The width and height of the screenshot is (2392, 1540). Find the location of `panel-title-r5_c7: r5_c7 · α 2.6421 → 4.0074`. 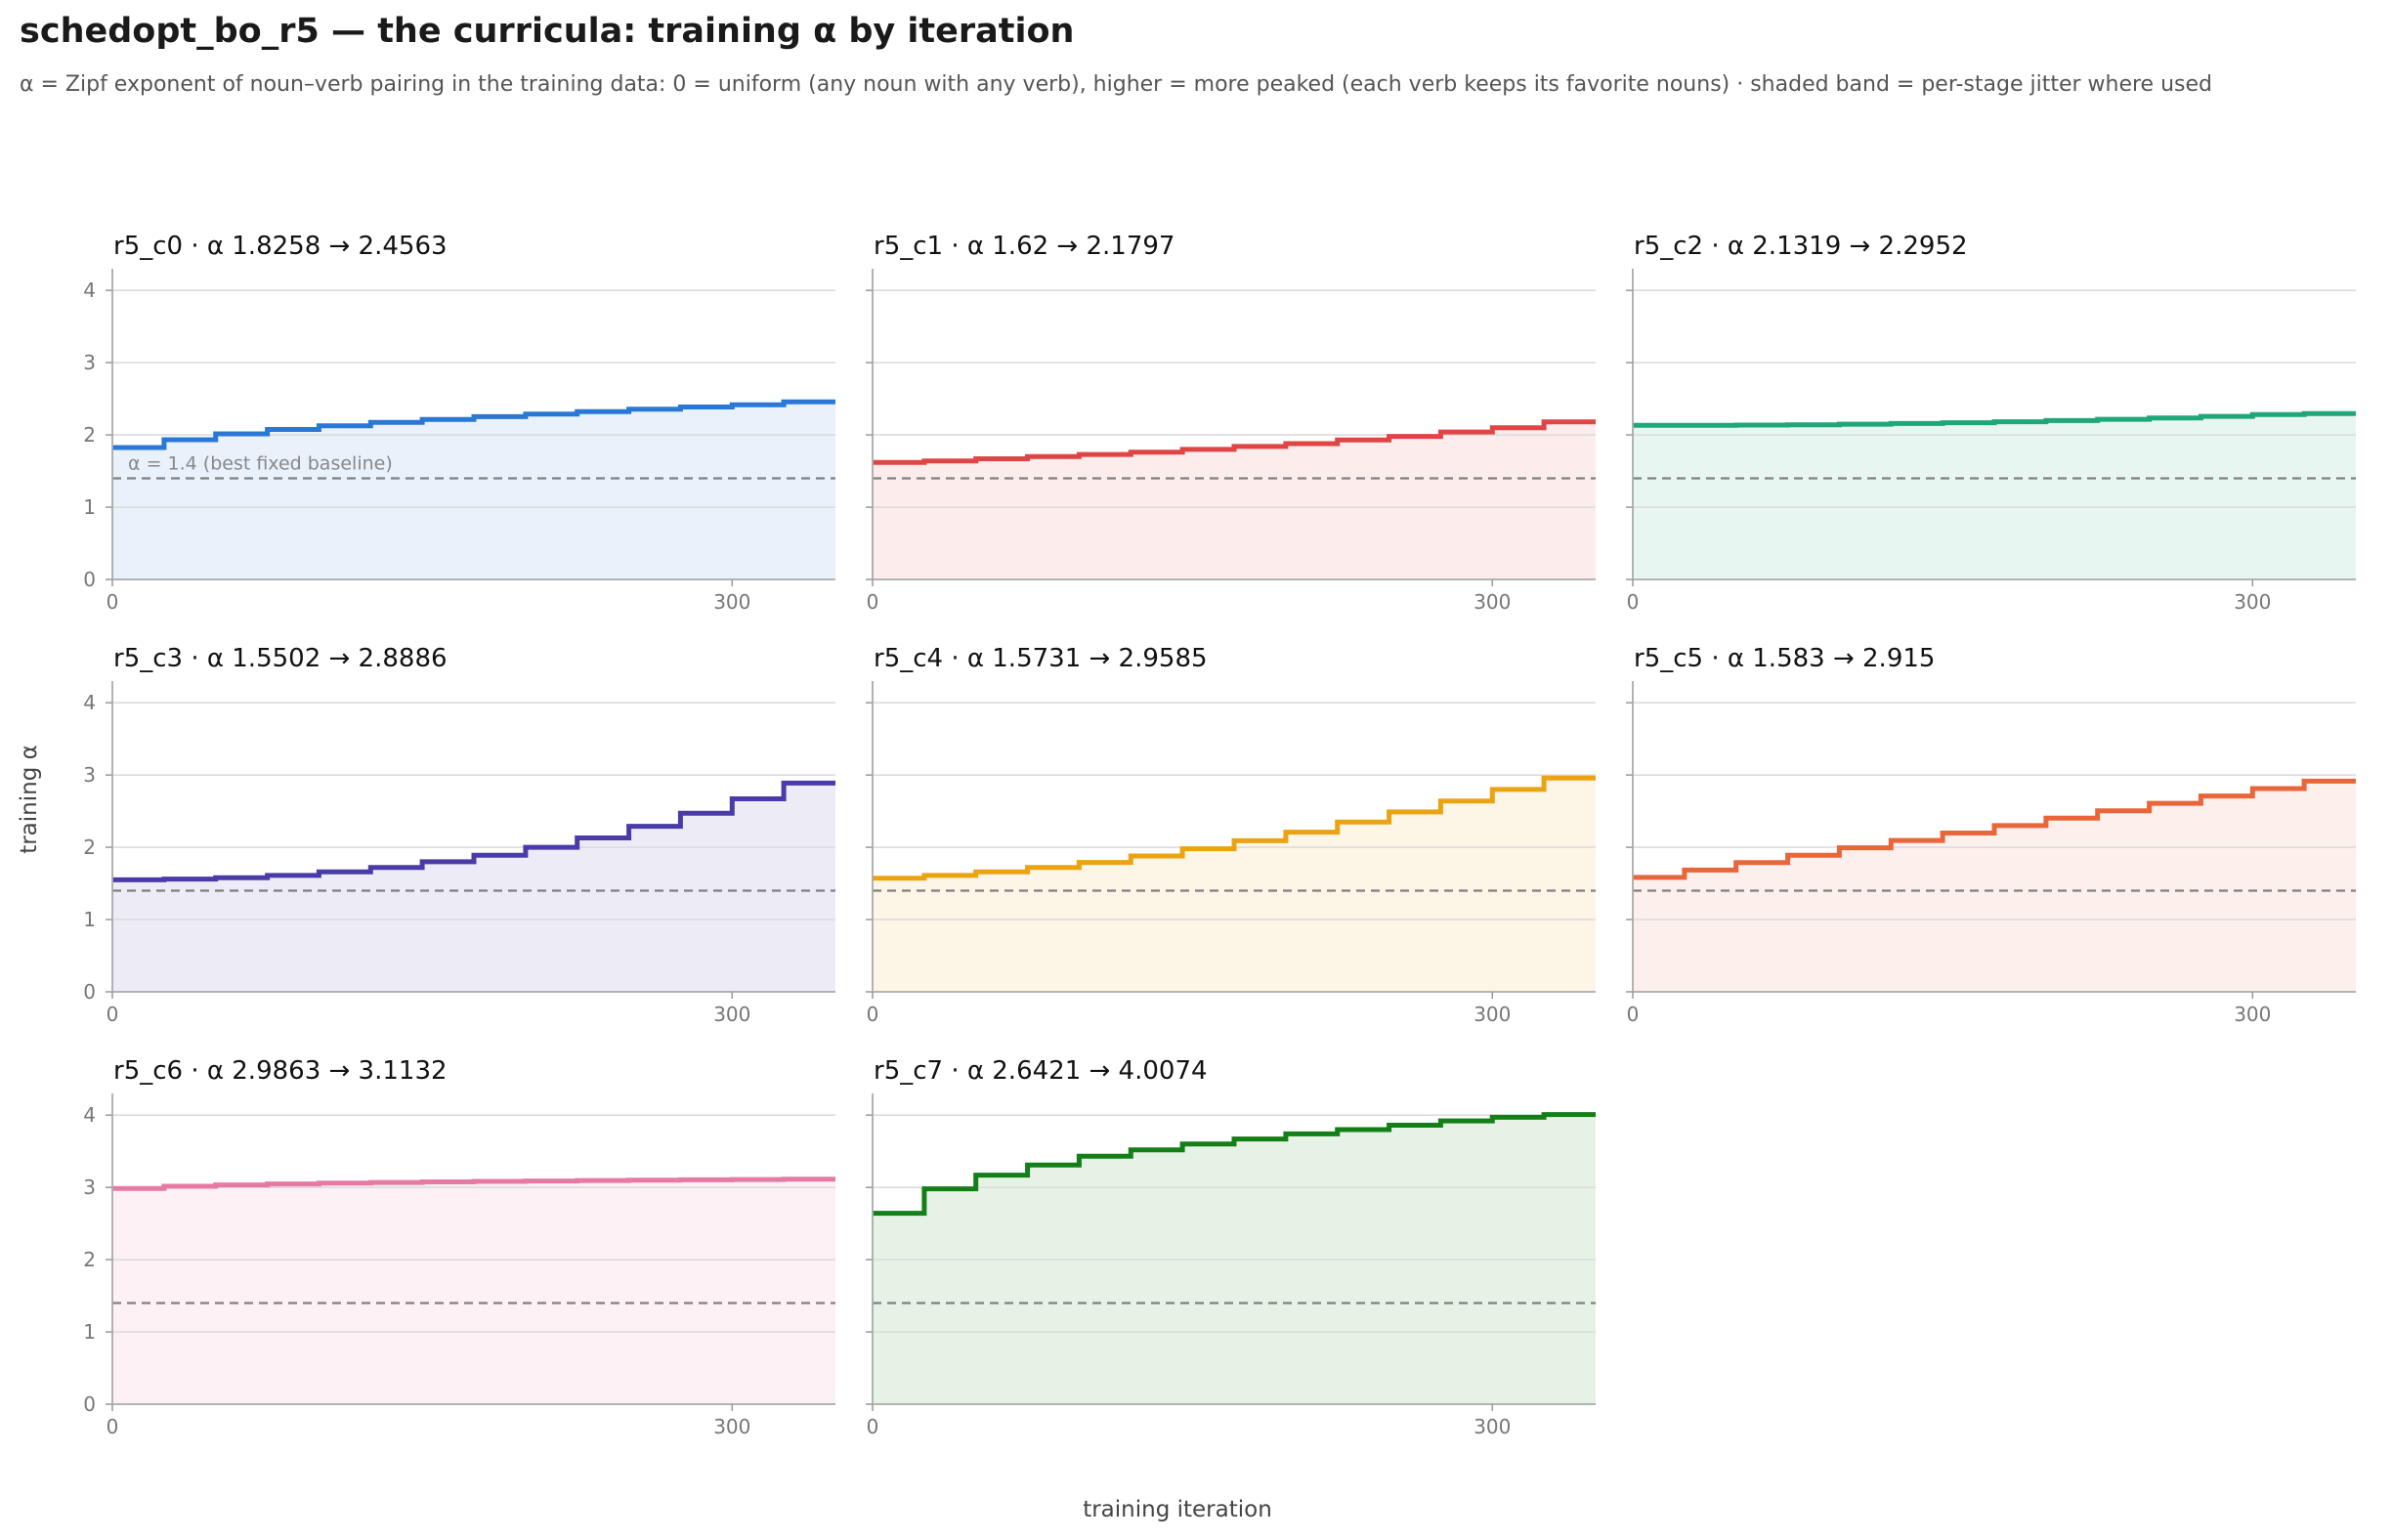

panel-title-r5_c7: r5_c7 · α 2.6421 → 4.0074 is located at coordinates (1041, 1071).